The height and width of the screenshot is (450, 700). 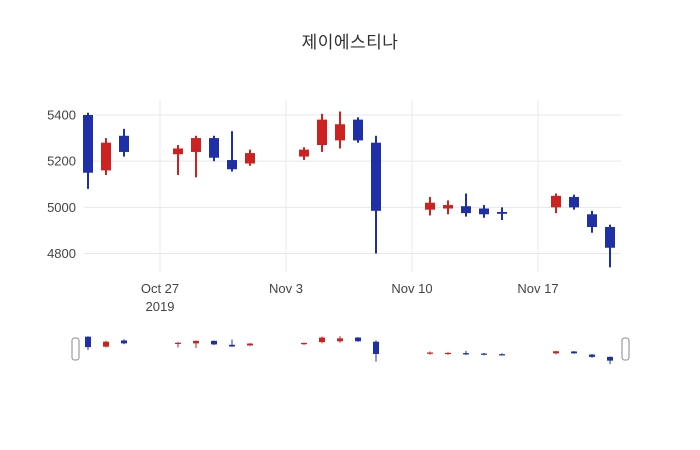 I want to click on y-tick-label: 5400, so click(x=61, y=115).